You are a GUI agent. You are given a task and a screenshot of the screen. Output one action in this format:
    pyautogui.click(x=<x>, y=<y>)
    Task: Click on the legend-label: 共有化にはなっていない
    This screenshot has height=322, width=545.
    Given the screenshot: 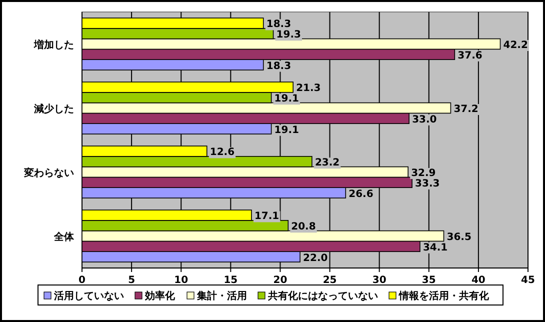 What is the action you would take?
    pyautogui.click(x=322, y=296)
    